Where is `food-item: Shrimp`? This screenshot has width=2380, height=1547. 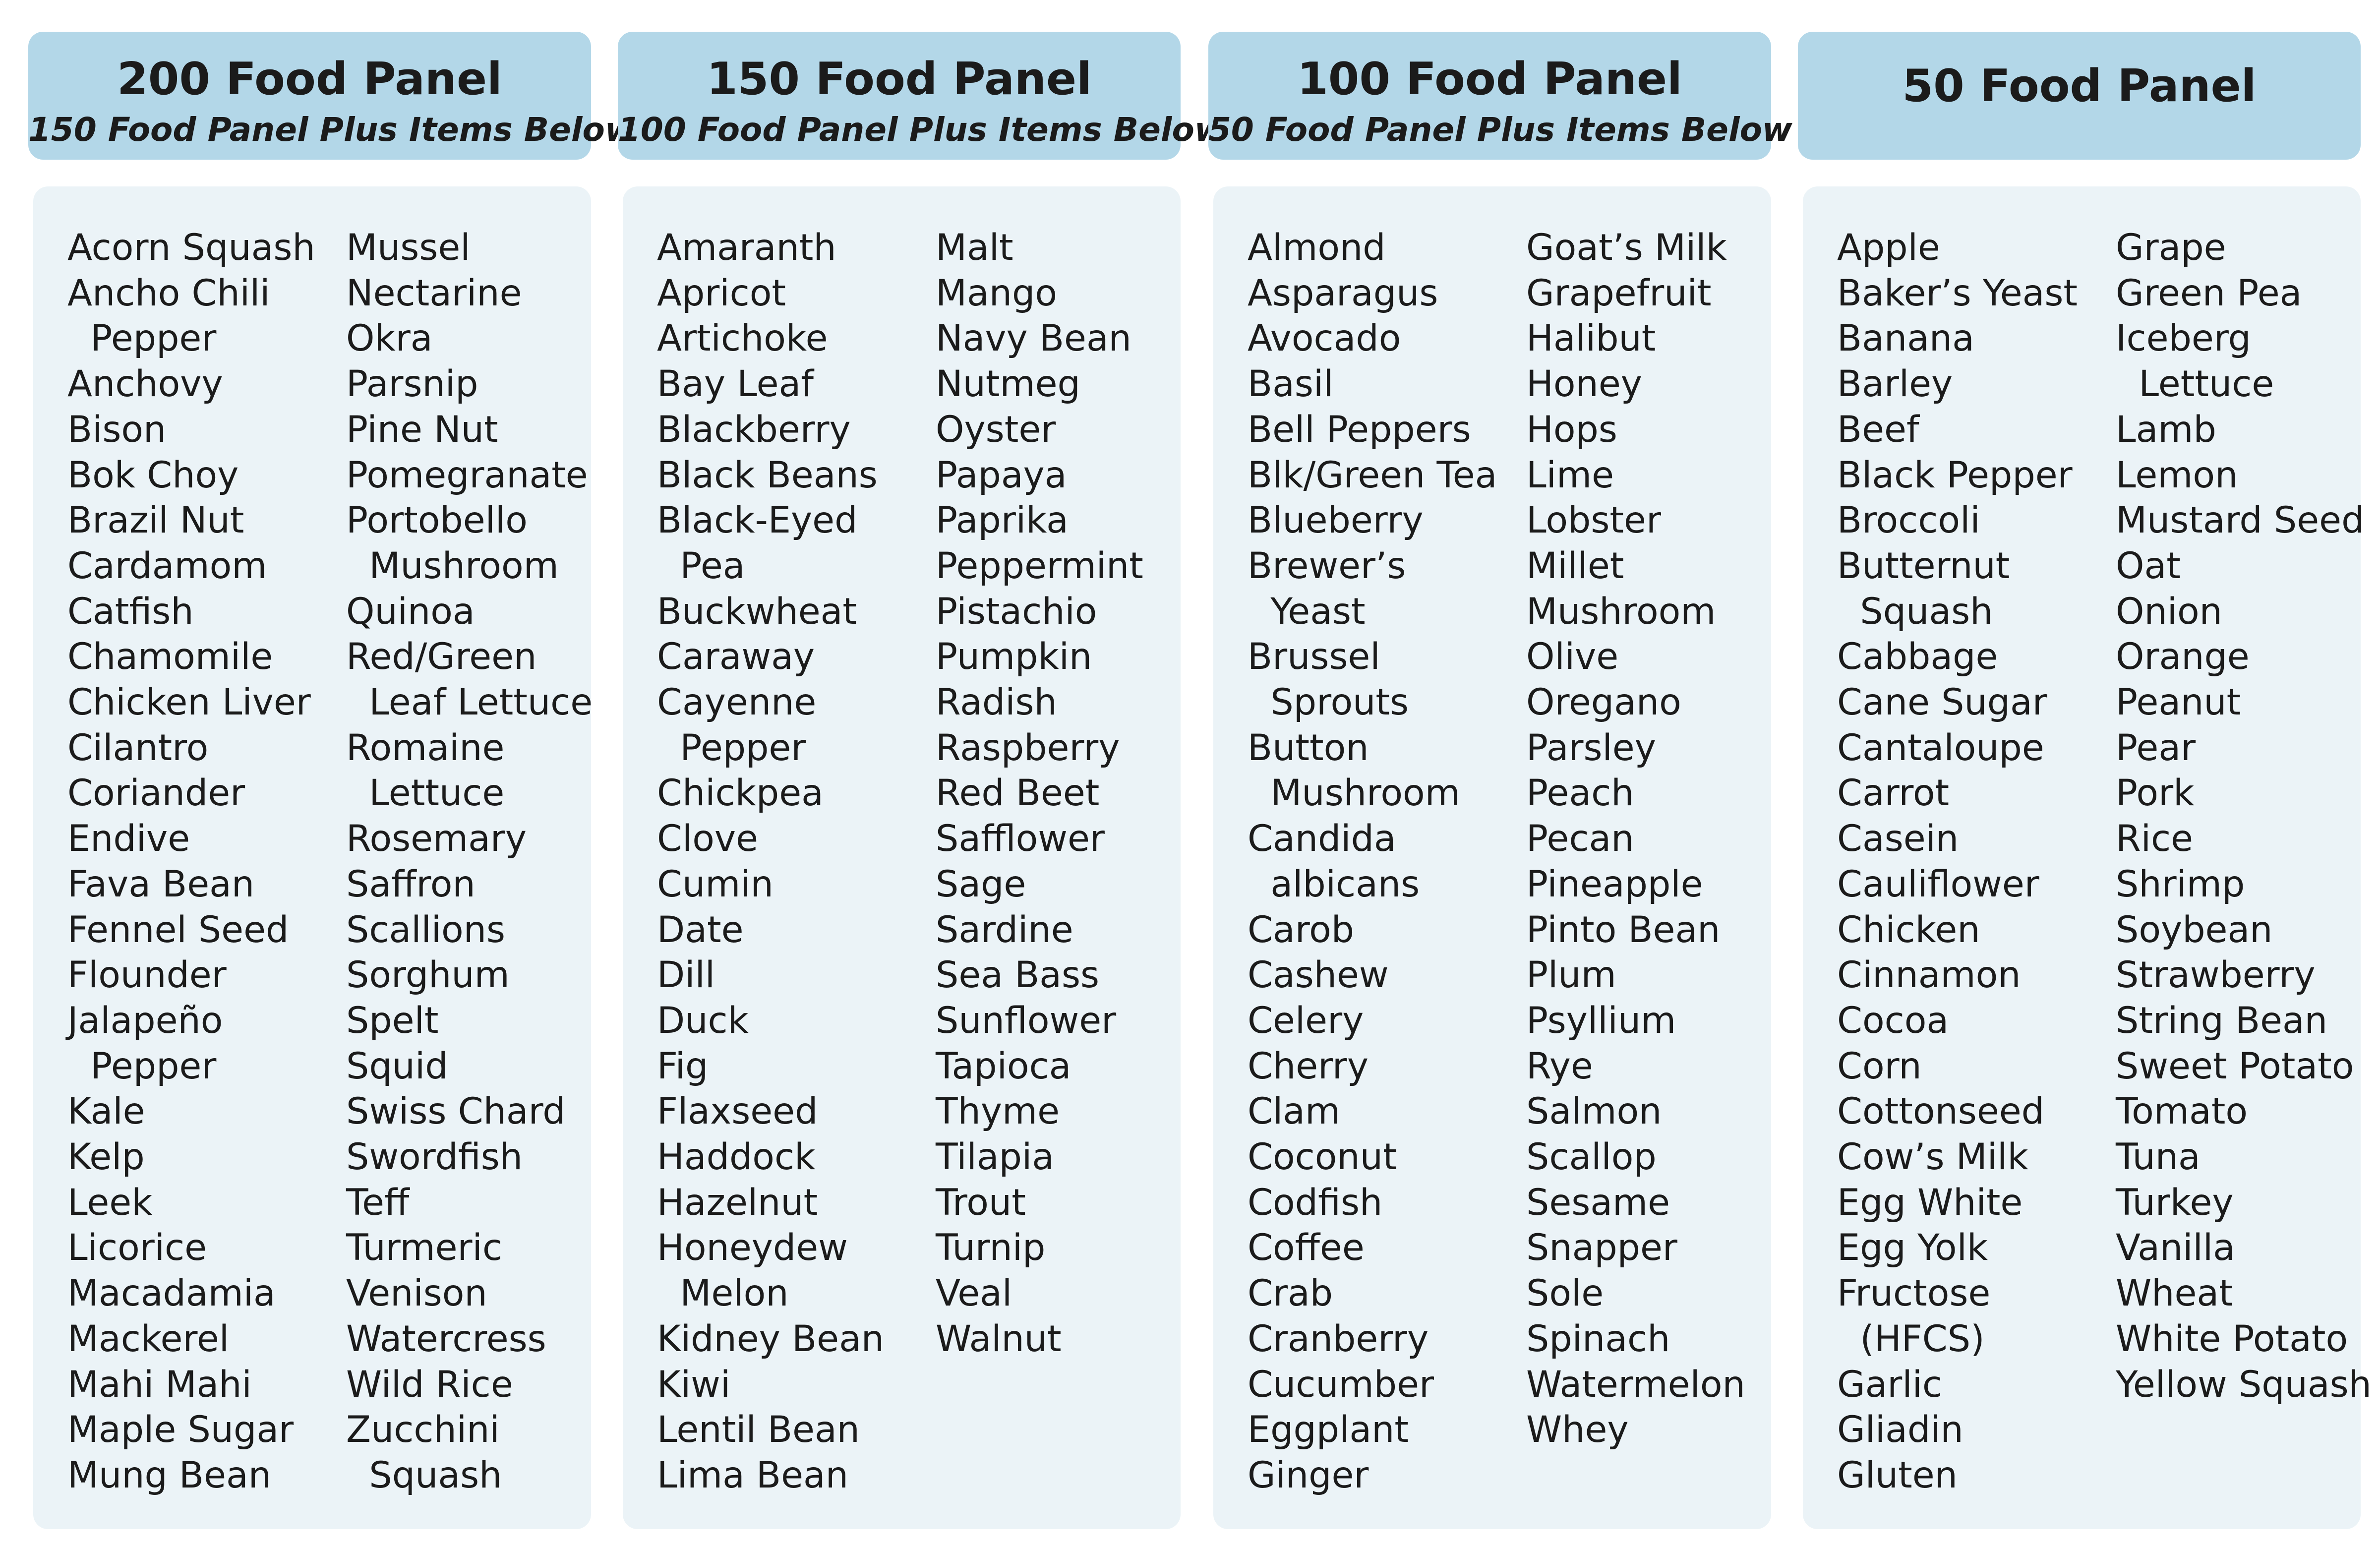
food-item: Shrimp is located at coordinates (2180, 884).